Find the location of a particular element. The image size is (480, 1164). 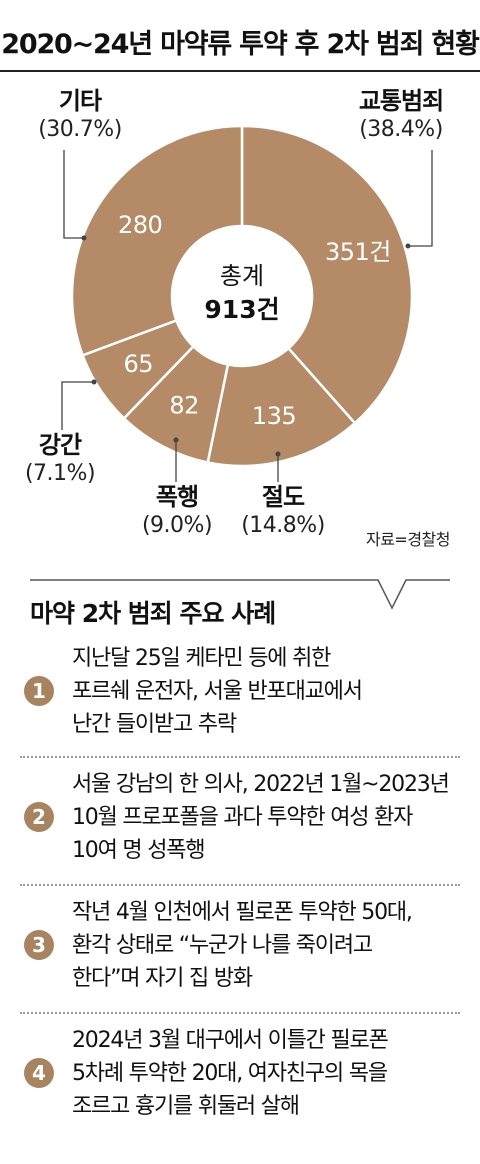

label-rape-percent: (7.1%) is located at coordinates (60, 473).